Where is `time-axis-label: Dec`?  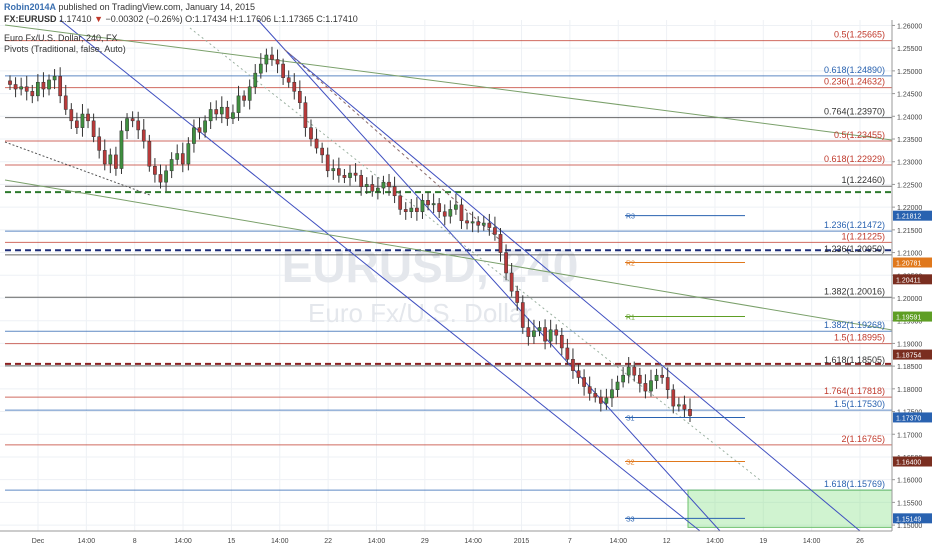
time-axis-label: Dec is located at coordinates (38, 541).